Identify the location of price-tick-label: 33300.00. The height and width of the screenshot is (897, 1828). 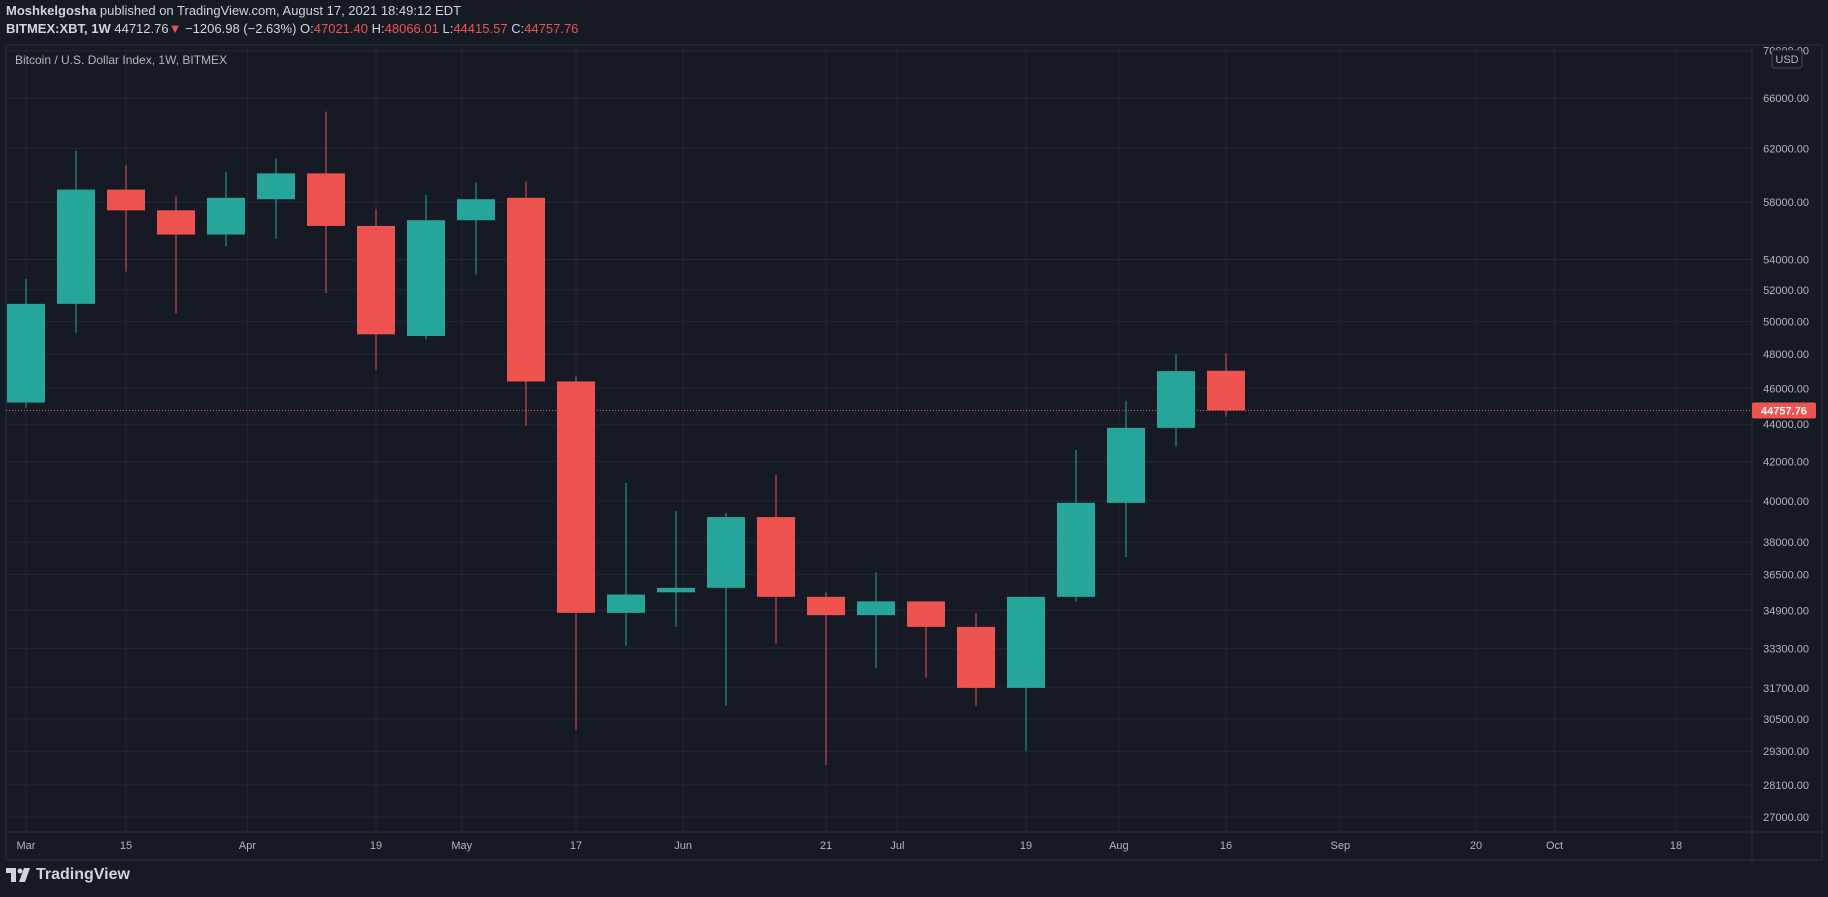
(1786, 649).